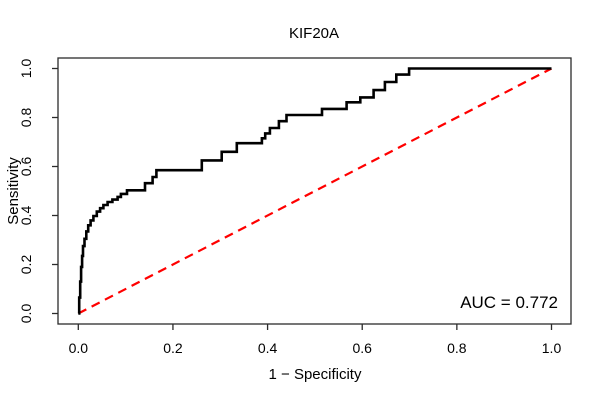 This screenshot has width=600, height=400. I want to click on y-axis-label: Sensitivity, so click(13, 191).